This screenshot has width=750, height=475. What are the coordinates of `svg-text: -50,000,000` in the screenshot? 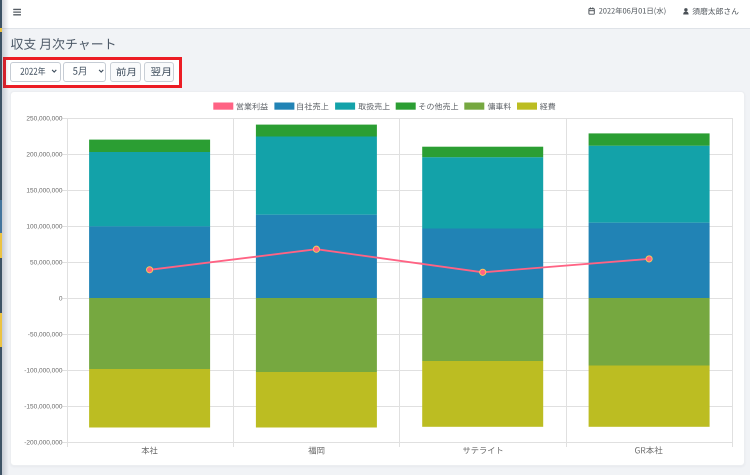 It's located at (45, 335).